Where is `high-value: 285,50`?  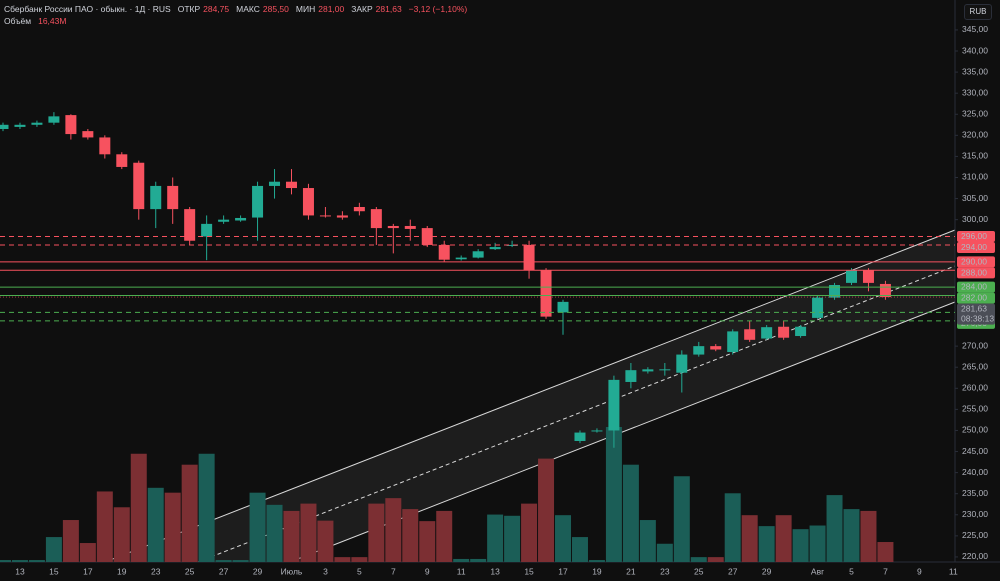
high-value: 285,50 is located at coordinates (275, 9).